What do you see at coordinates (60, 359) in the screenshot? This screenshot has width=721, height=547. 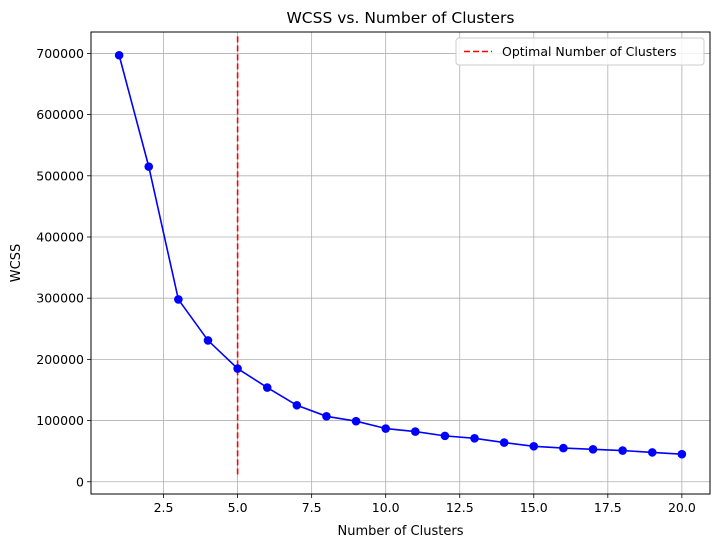 I see `y-tick-label: 200000` at bounding box center [60, 359].